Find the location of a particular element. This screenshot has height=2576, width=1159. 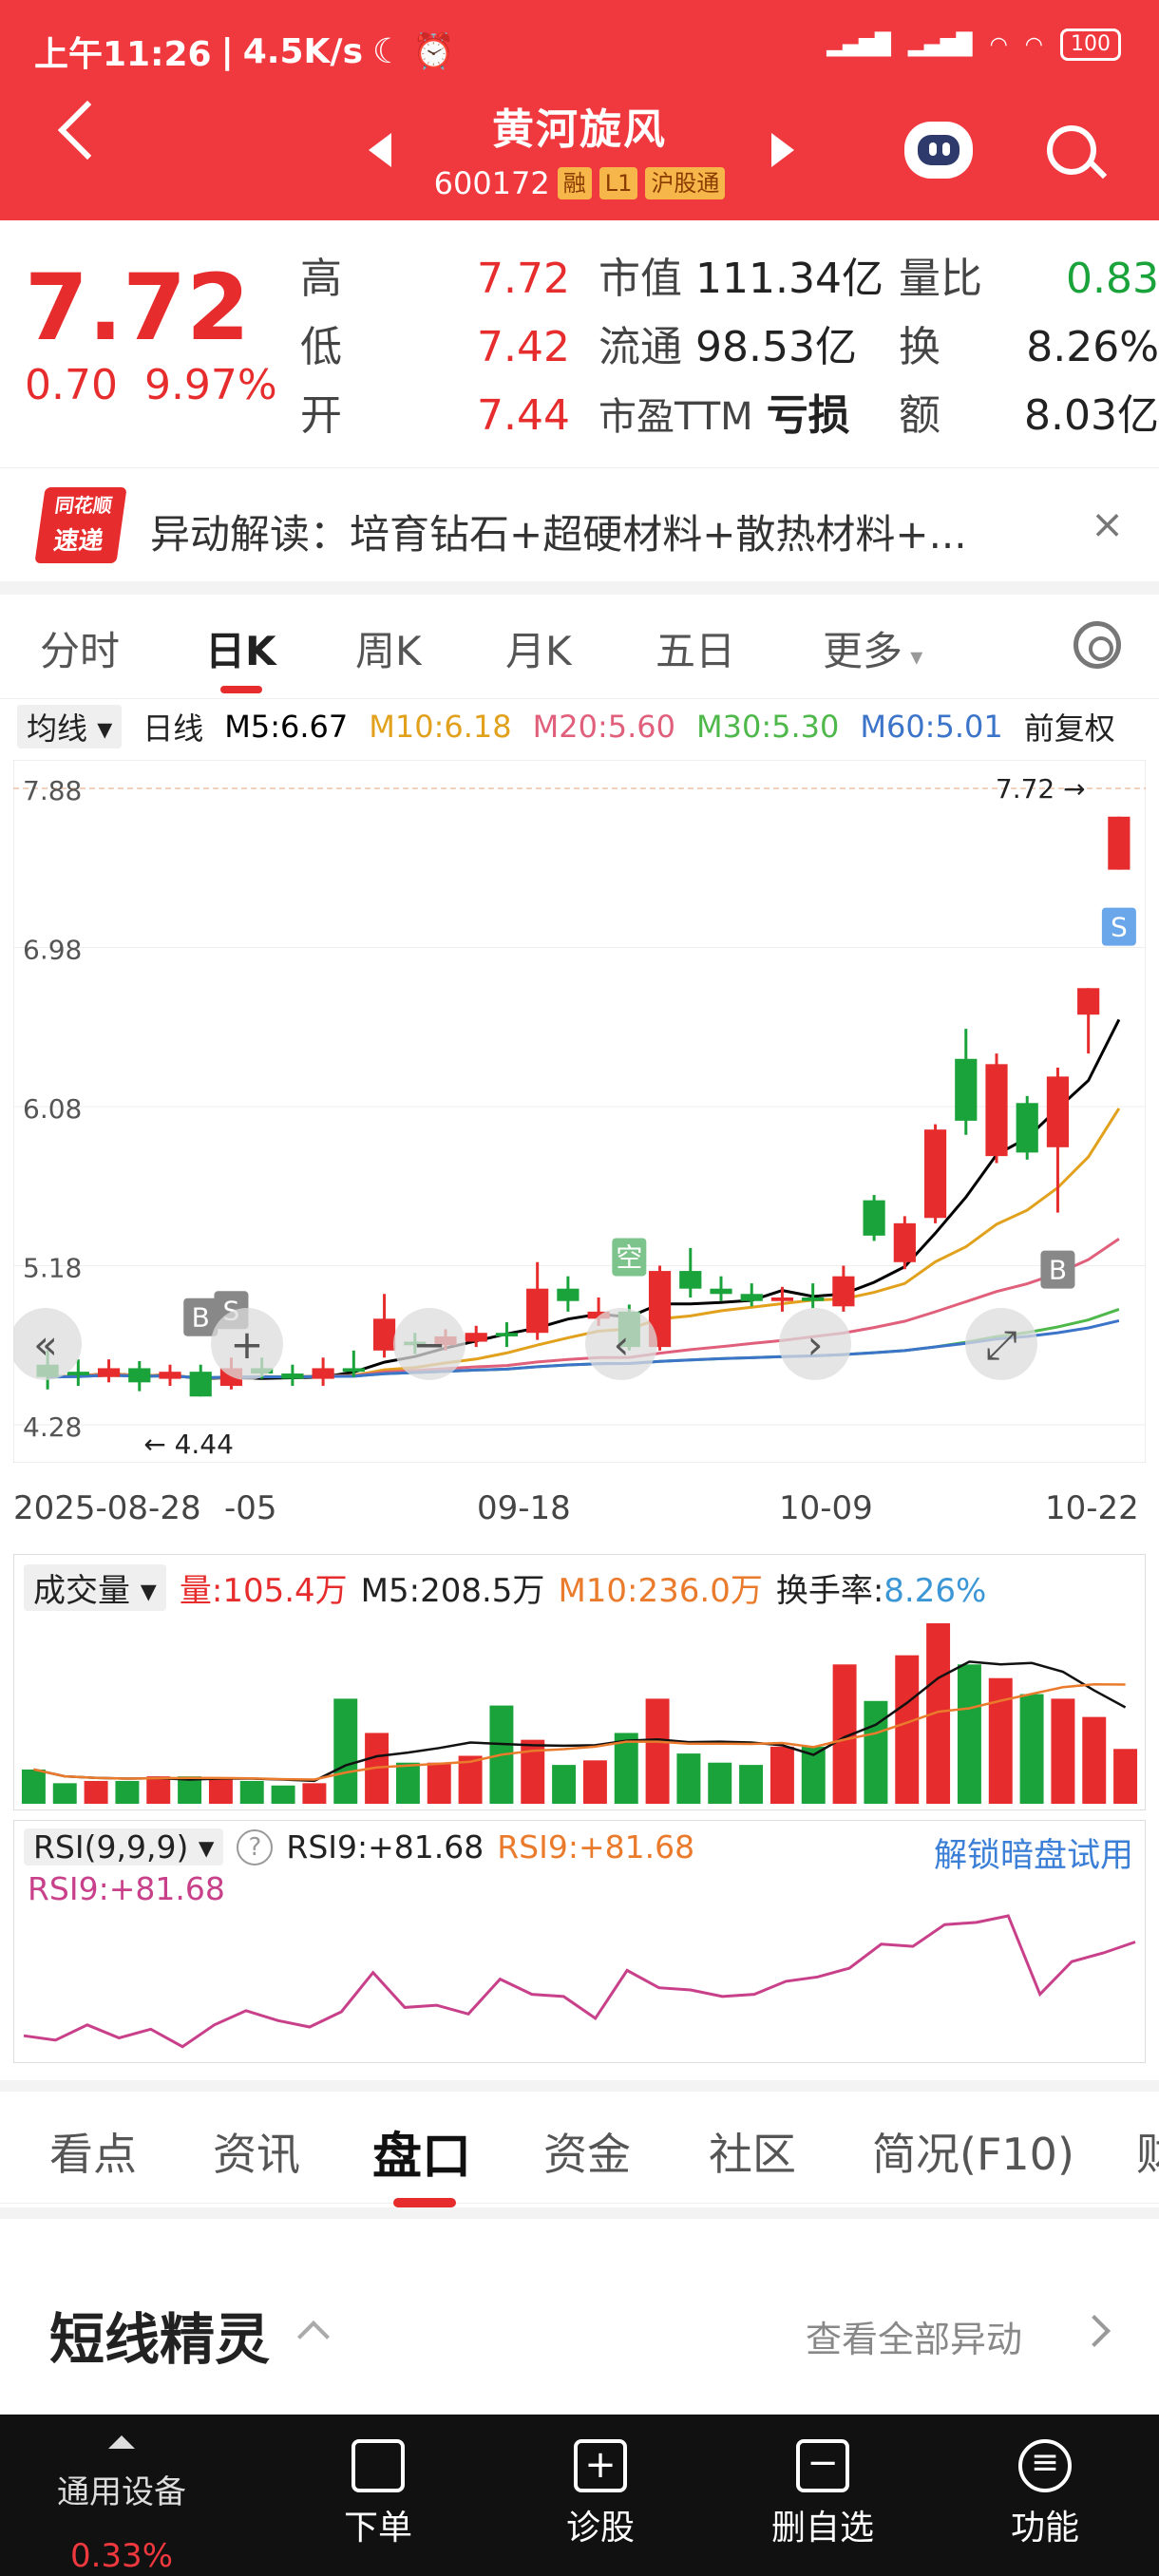

tab-daily: 日K is located at coordinates (240, 651).